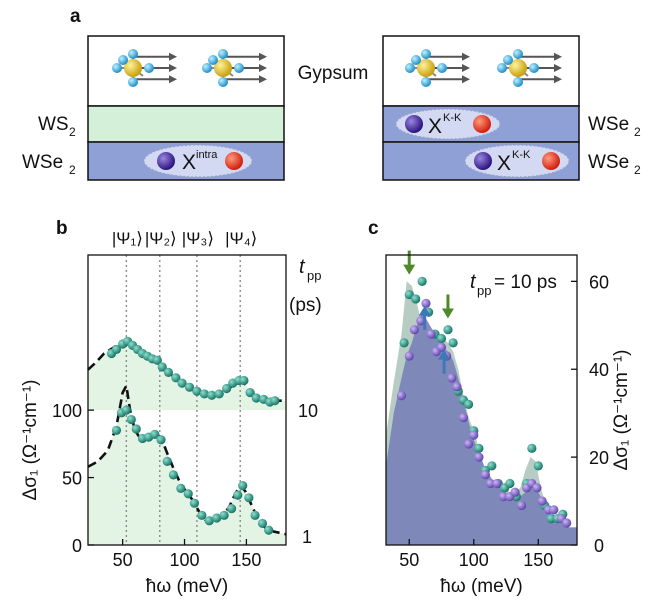  What do you see at coordinates (525, 282) in the screenshot?
I see `annotation-rest: = 10 ps` at bounding box center [525, 282].